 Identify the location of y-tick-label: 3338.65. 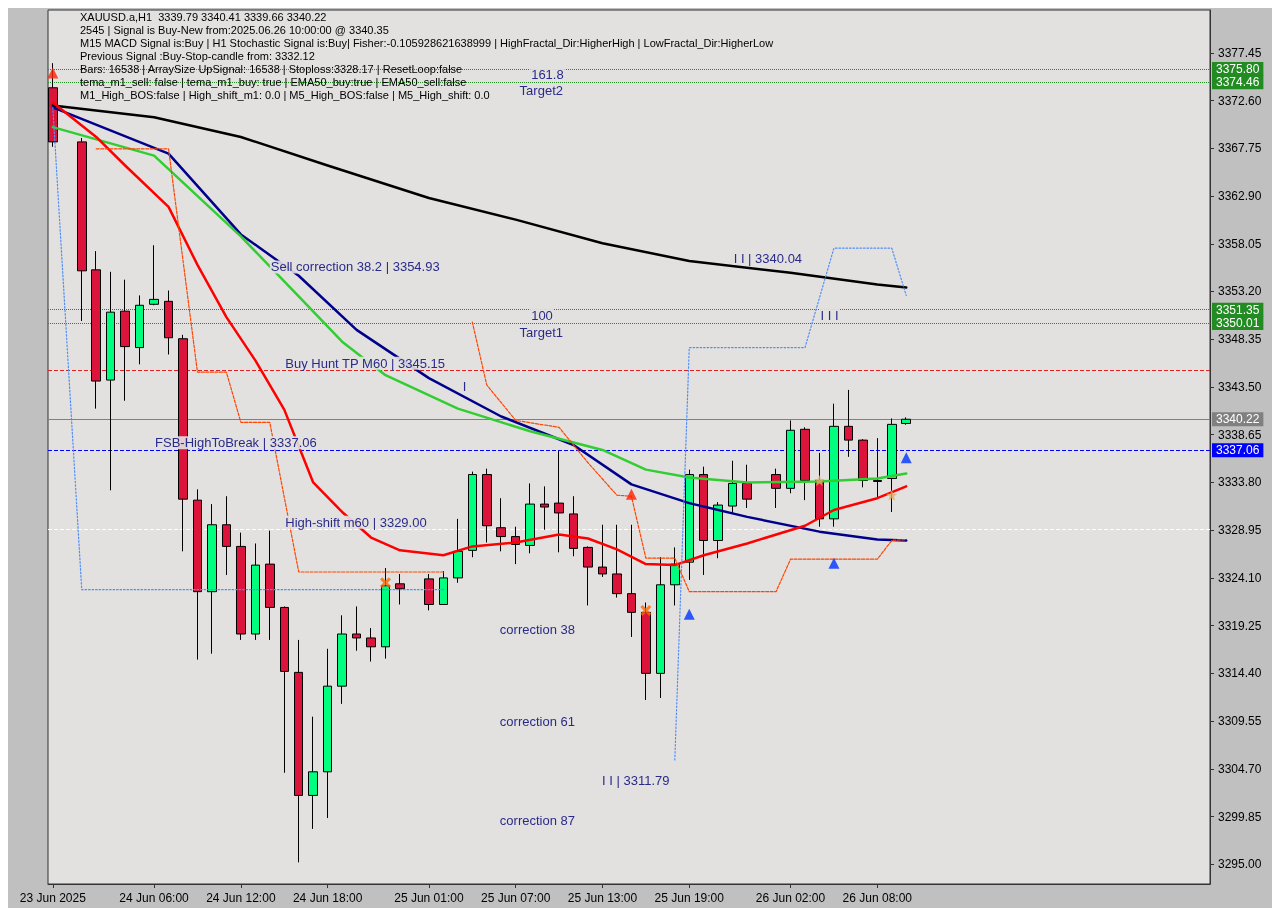
(1240, 434).